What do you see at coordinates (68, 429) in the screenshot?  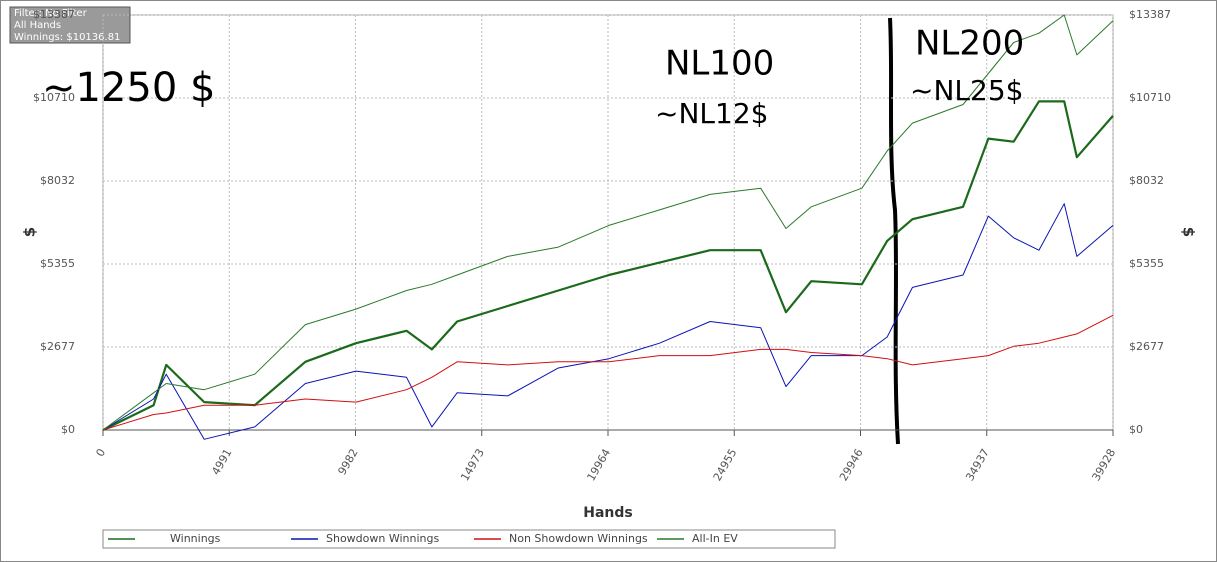 I see `y-tick-label: $0` at bounding box center [68, 429].